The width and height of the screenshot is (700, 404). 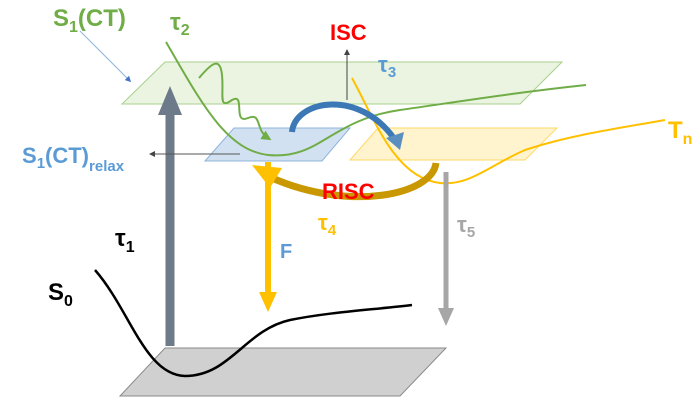 What do you see at coordinates (395, 141) in the screenshot?
I see `isc-arrow-head` at bounding box center [395, 141].